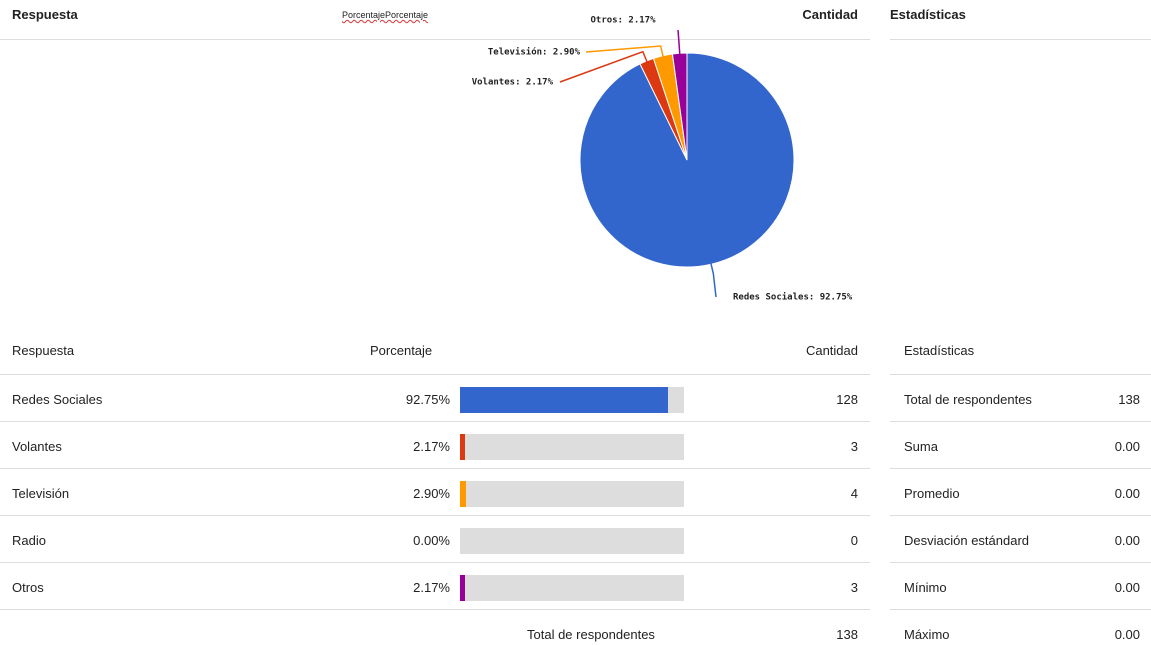 The height and width of the screenshot is (645, 1151). What do you see at coordinates (28, 587) in the screenshot?
I see `row-label: Otros` at bounding box center [28, 587].